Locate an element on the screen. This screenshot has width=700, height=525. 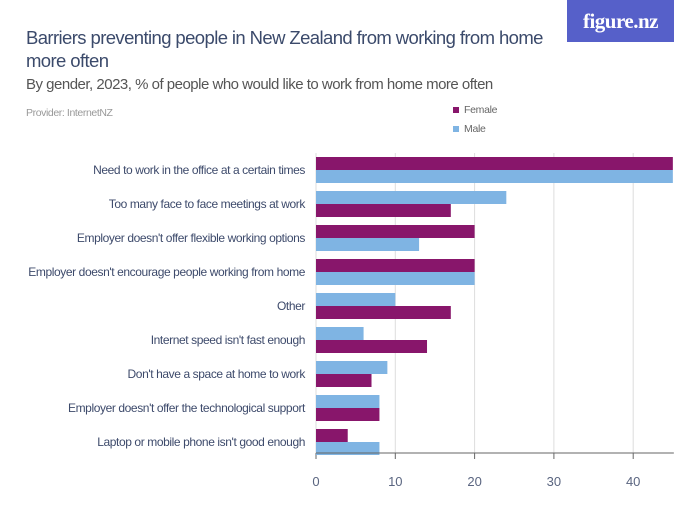
legend-label-female: Female is located at coordinates (481, 110).